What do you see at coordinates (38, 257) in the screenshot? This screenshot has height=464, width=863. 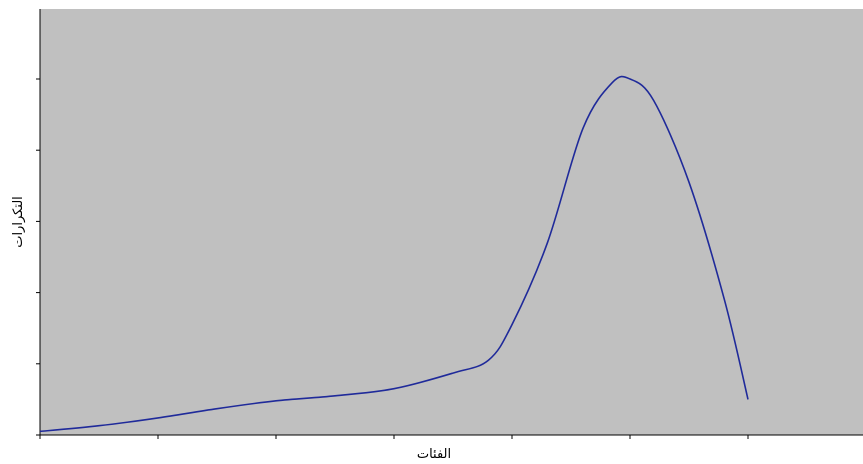 I see `y-ticks` at bounding box center [38, 257].